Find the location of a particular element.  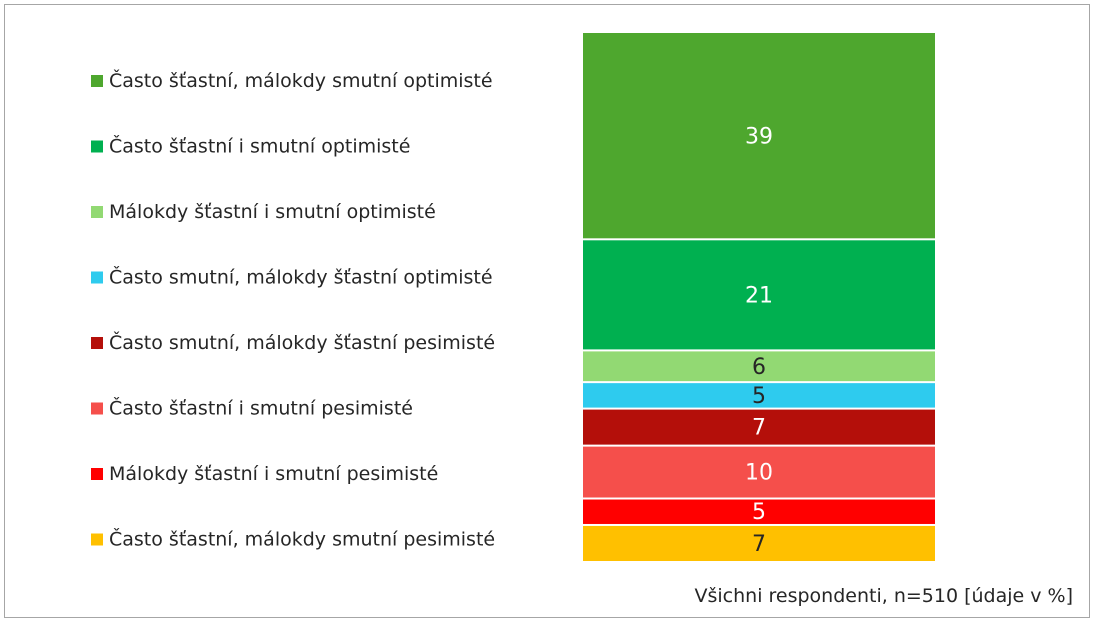

footnote: Všichni respondenti, n=510 [údaje v %] is located at coordinates (883, 596).